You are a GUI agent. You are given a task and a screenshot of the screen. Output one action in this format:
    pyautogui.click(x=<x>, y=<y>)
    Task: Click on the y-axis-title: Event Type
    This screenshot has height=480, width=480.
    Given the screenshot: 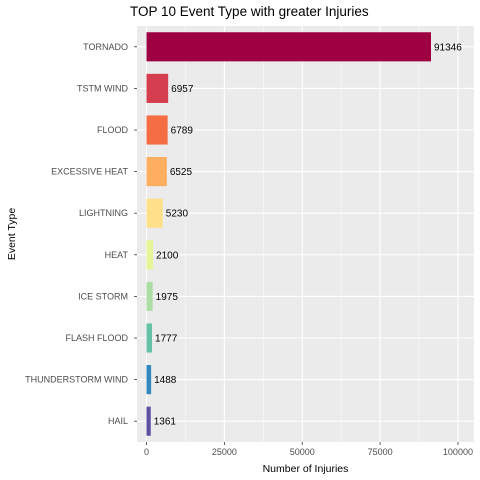 What is the action you would take?
    pyautogui.click(x=12, y=234)
    